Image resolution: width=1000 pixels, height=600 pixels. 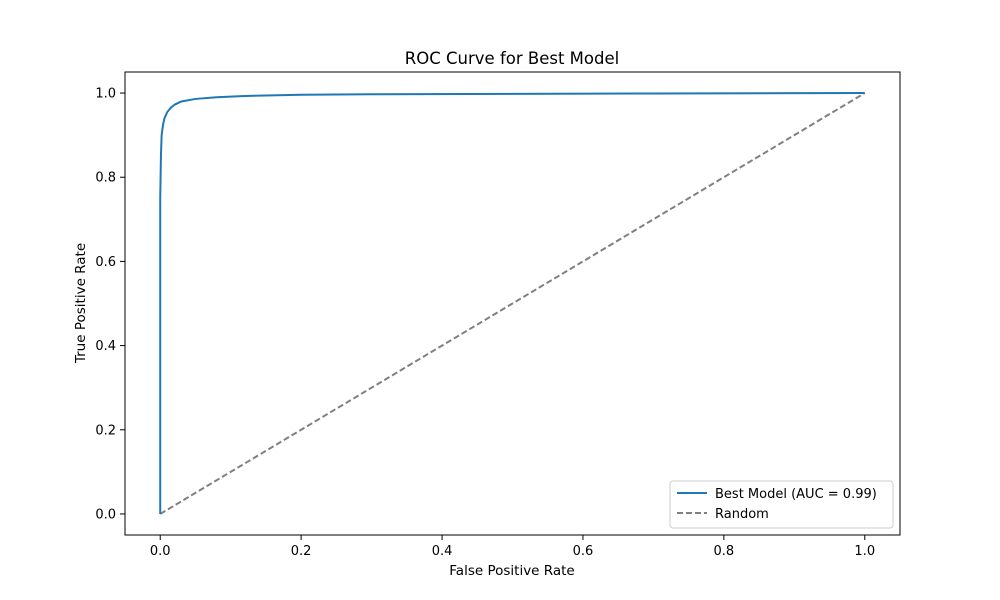 What do you see at coordinates (105, 94) in the screenshot?
I see `y-tick-label: 1.0` at bounding box center [105, 94].